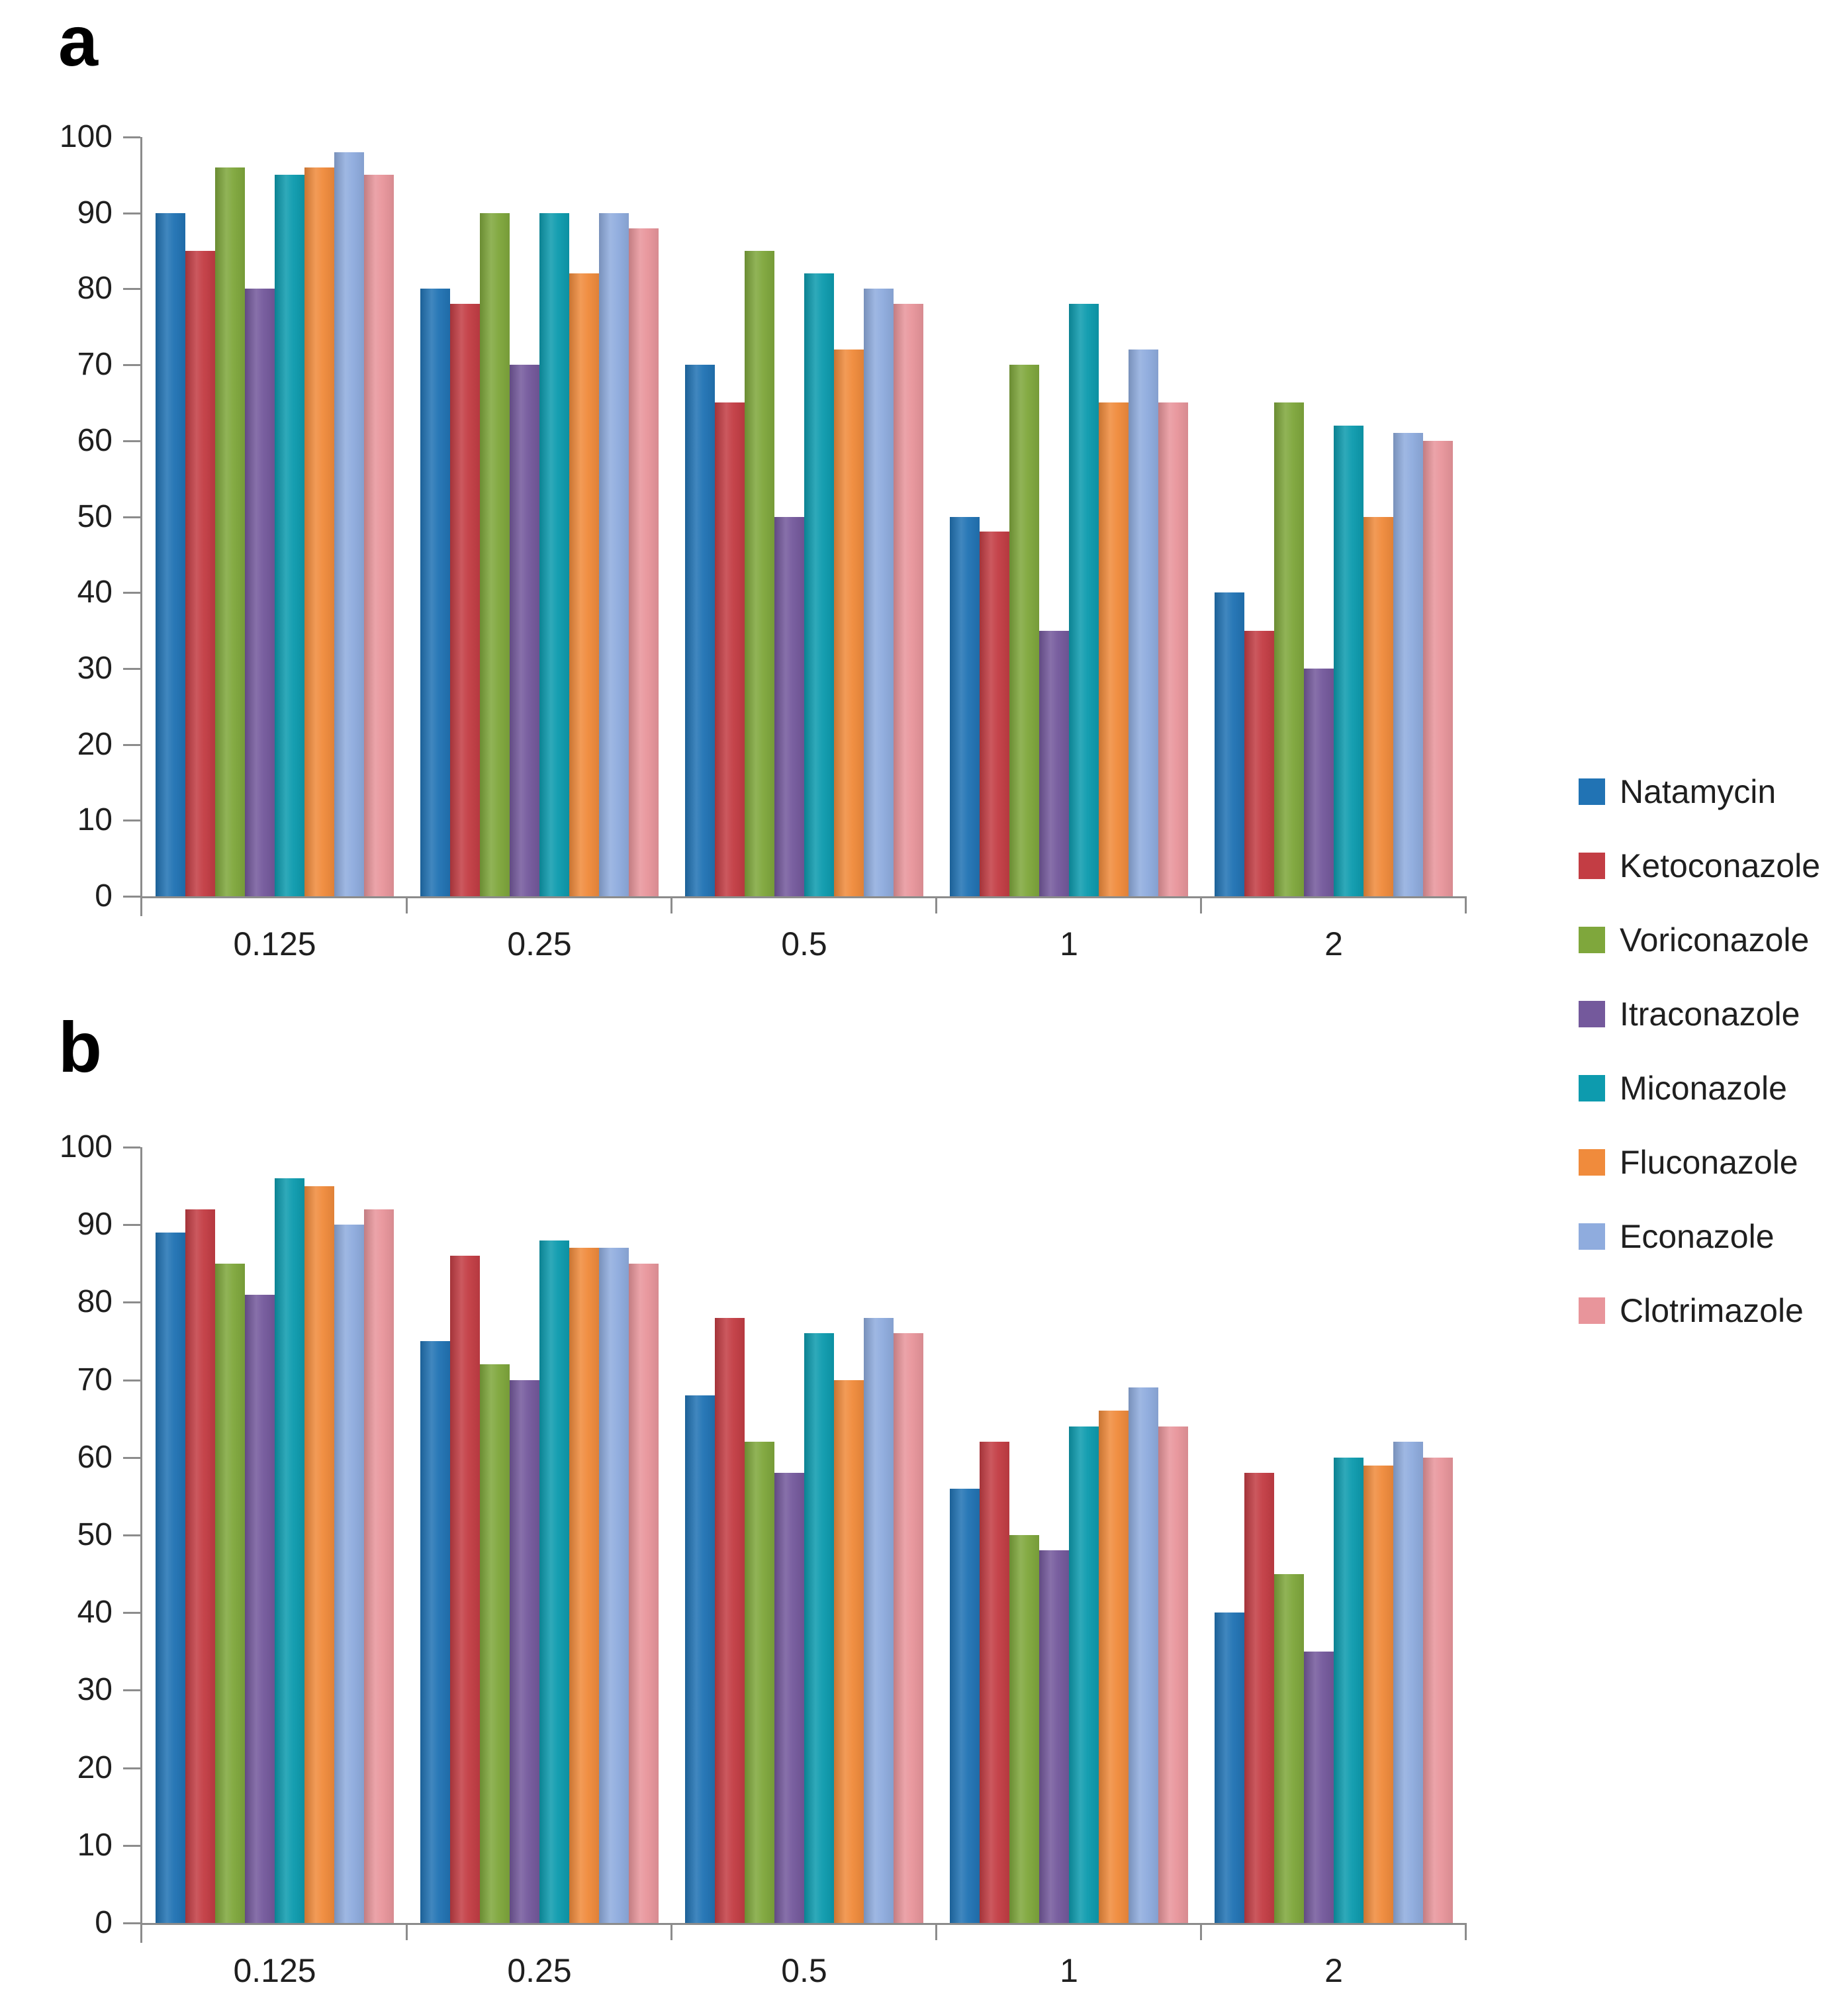 This screenshot has width=1848, height=2011. What do you see at coordinates (700, 1659) in the screenshot?
I see `bar-b-natamycin-0.5` at bounding box center [700, 1659].